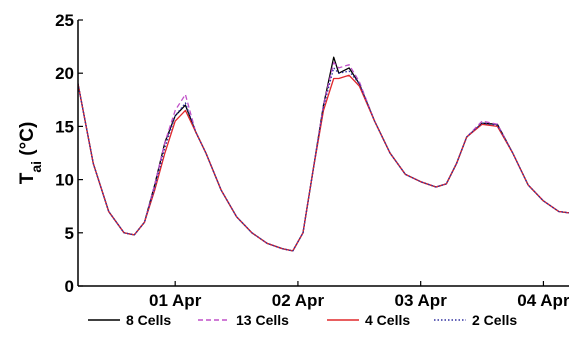  I want to click on y-tick-label: 5, so click(69, 233).